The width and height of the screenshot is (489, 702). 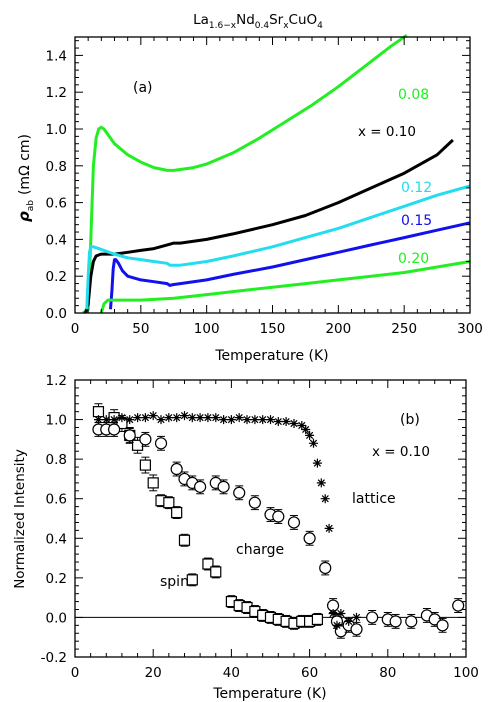 I want to click on label-lattice: lattice, so click(x=374, y=499).